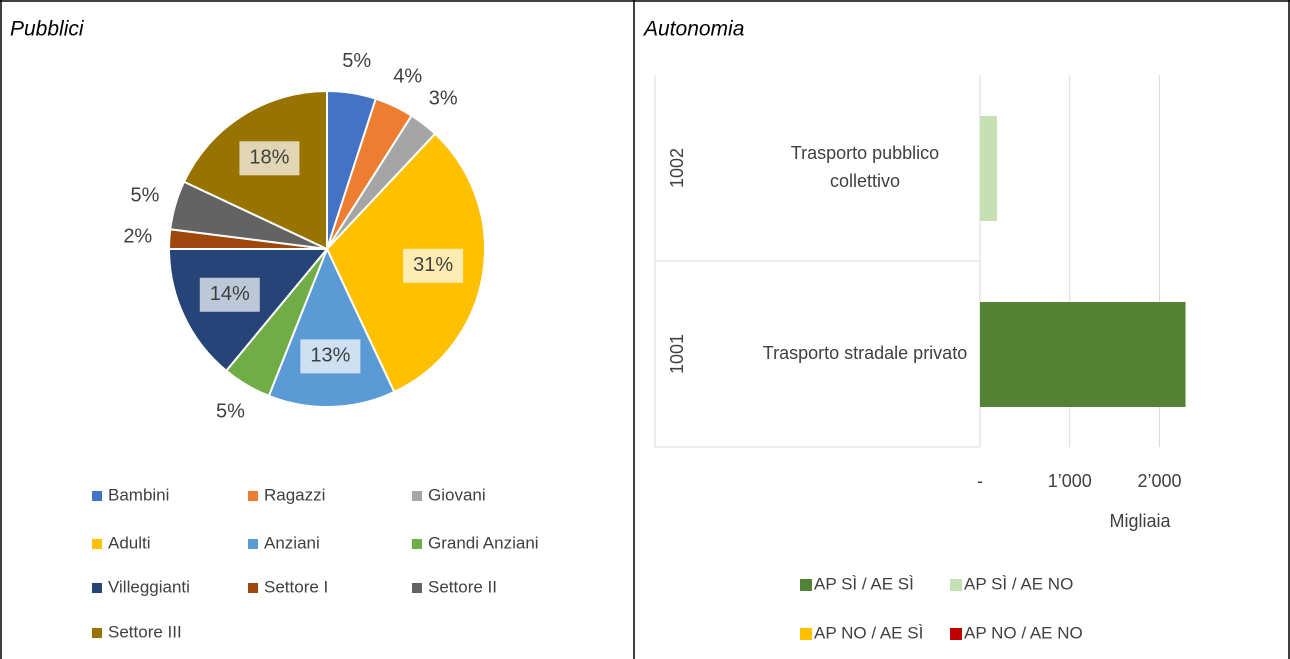  I want to click on data-label: 13%, so click(330, 356).